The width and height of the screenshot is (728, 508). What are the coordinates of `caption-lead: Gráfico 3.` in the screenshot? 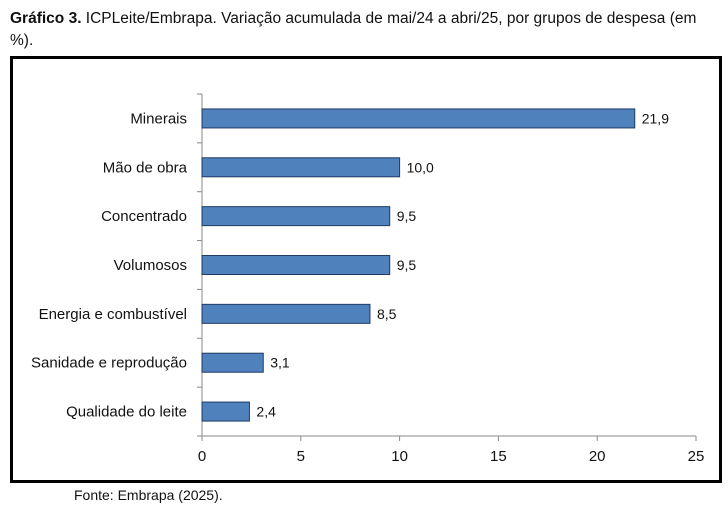 It's located at (46, 18).